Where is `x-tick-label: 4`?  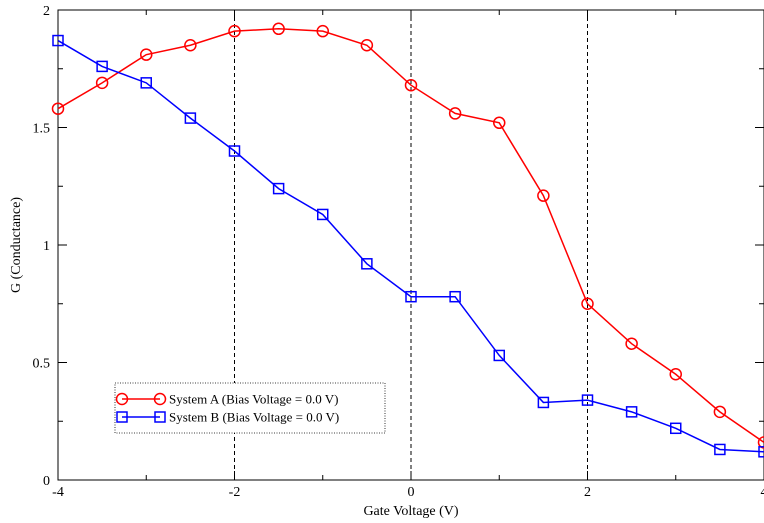 x-tick-label: 4 is located at coordinates (762, 492).